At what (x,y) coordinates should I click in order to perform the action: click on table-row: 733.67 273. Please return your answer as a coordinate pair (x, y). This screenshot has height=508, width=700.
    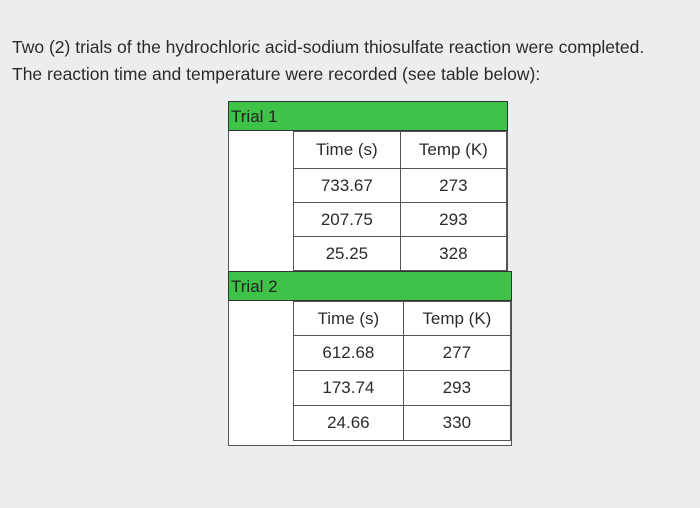
    Looking at the image, I should click on (400, 185).